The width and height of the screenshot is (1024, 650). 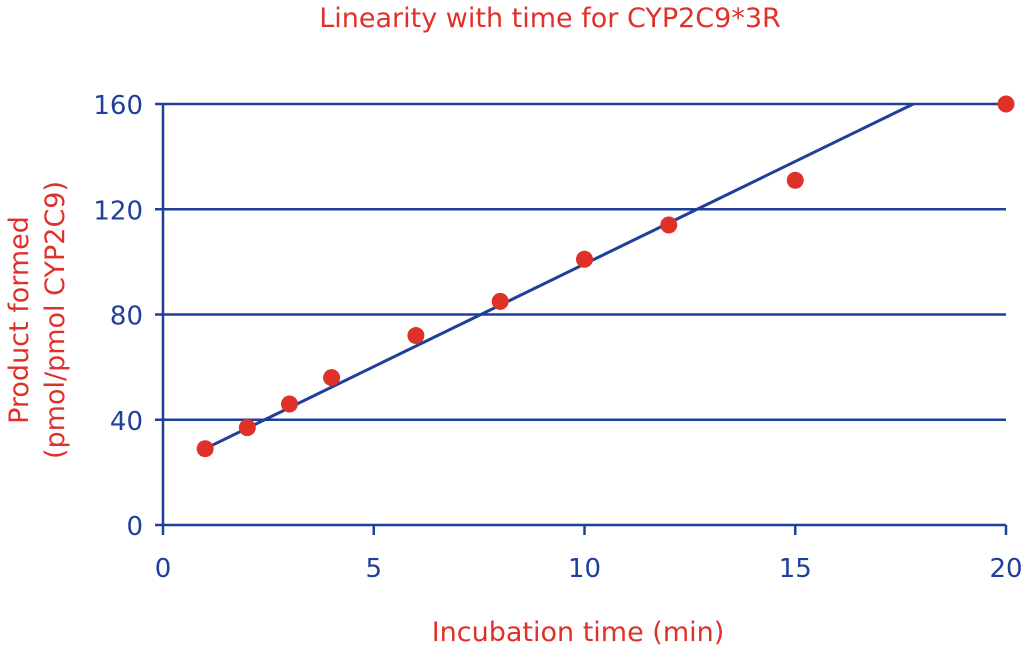 I want to click on x-tick-label-5: 5, so click(x=373, y=569).